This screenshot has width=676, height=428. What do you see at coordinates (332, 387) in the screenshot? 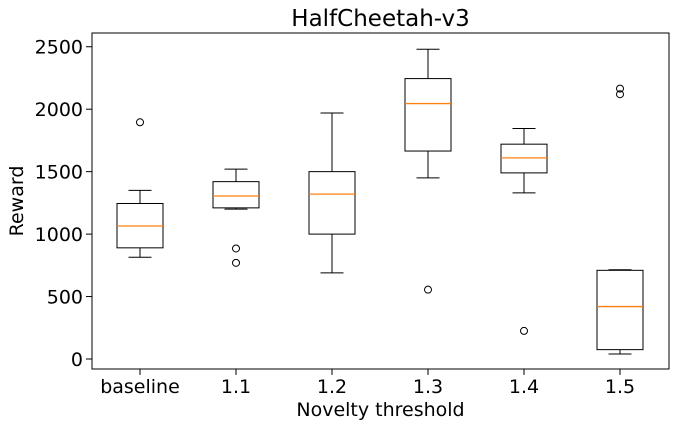
I see `x-tick-label: 1.2` at bounding box center [332, 387].